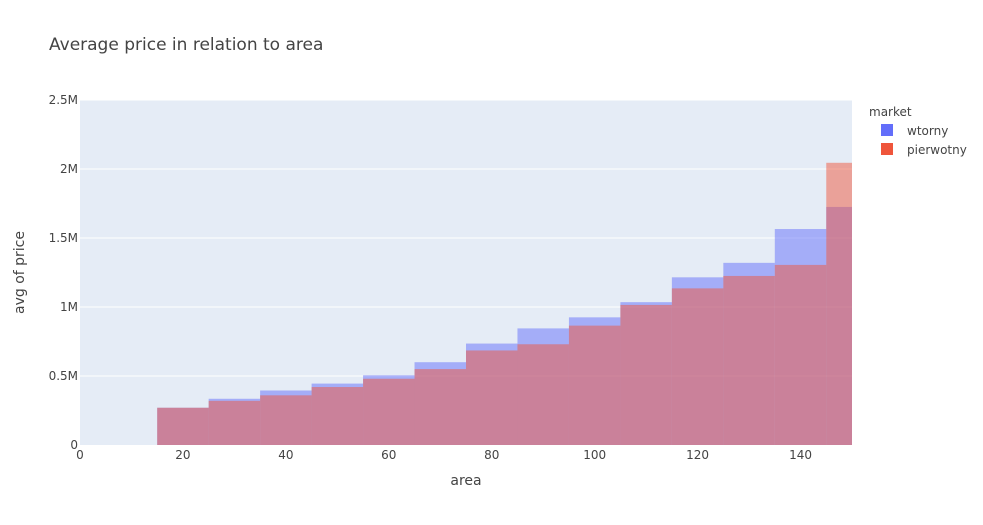  What do you see at coordinates (887, 149) in the screenshot?
I see `legend-swatch-pierwotny` at bounding box center [887, 149].